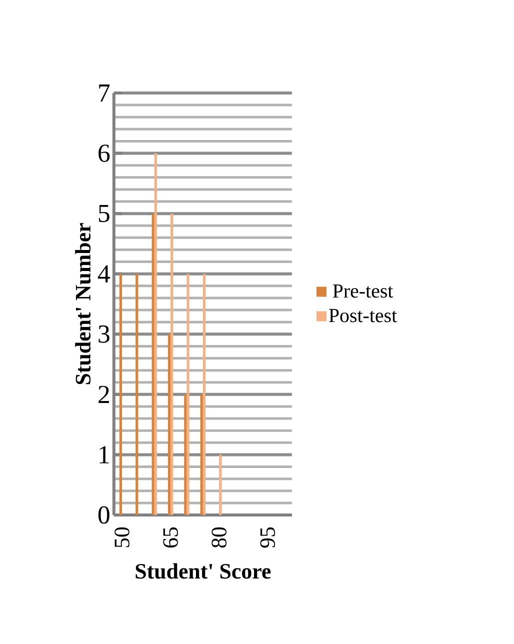  I want to click on y-tick-label: 6, so click(104, 153).